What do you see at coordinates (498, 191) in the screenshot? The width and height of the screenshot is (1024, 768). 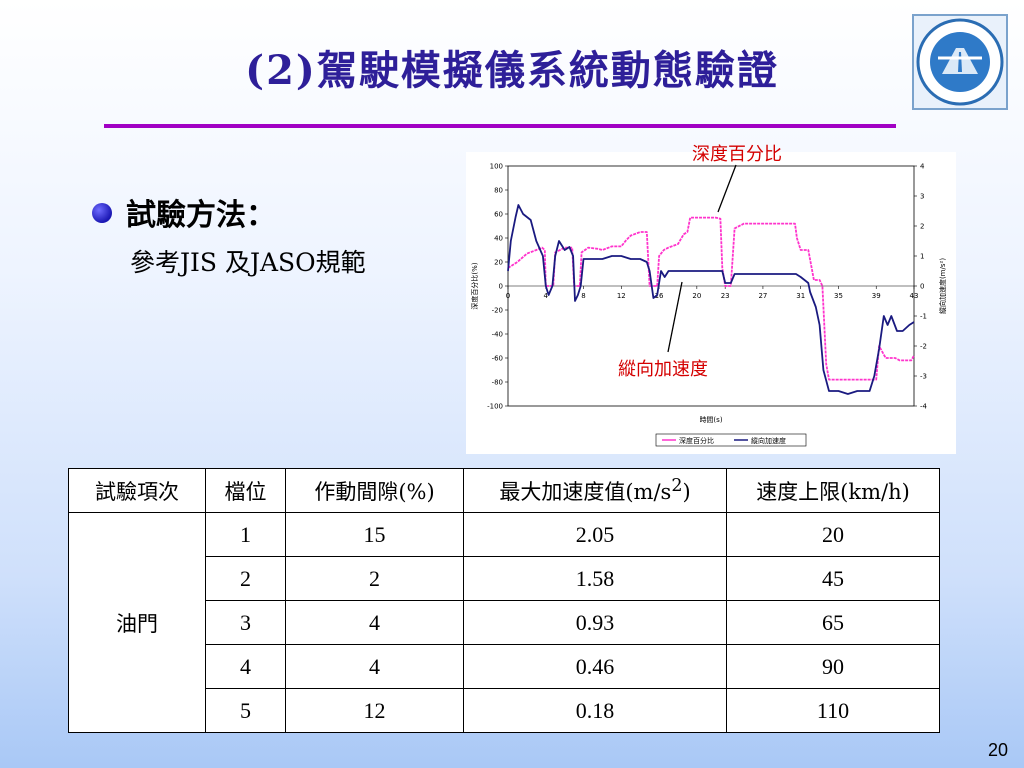 I see `y-tick-label-left: 80` at bounding box center [498, 191].